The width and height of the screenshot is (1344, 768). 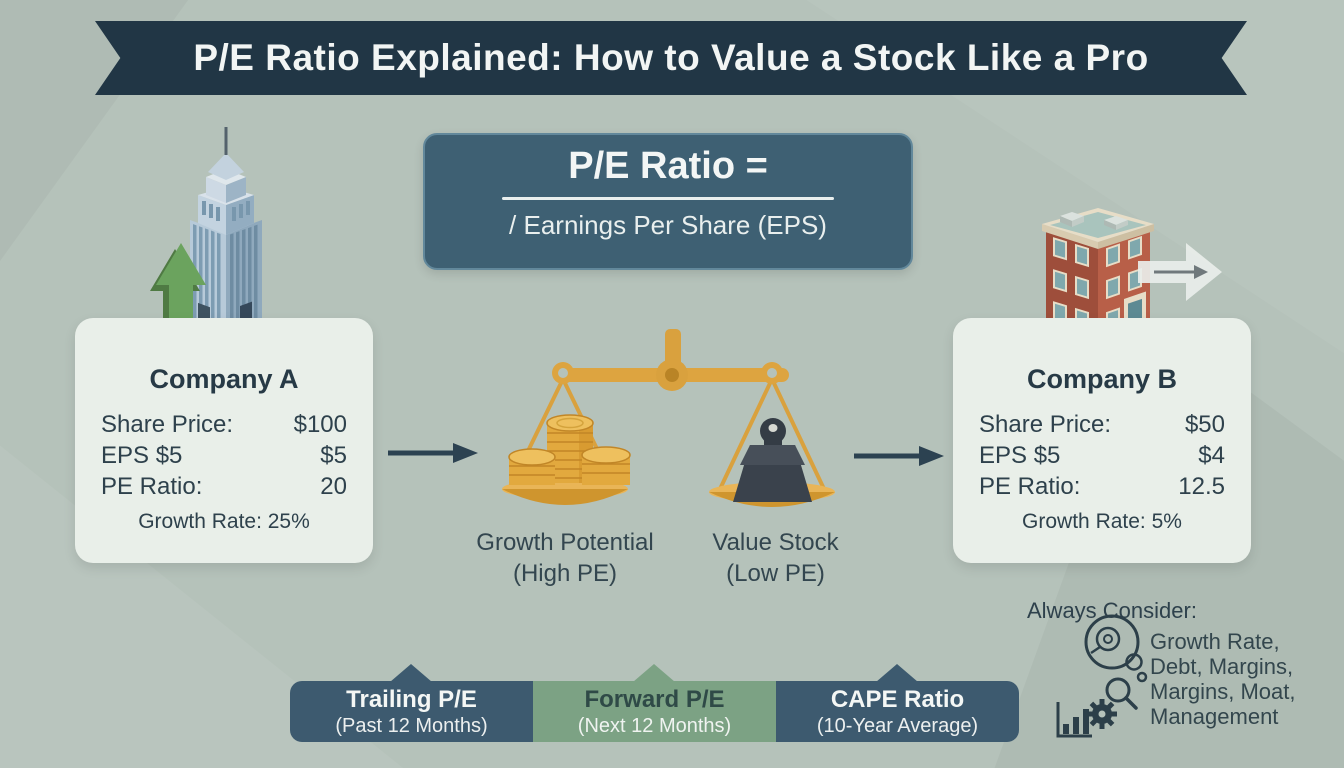 I want to click on cape-ratio-segment: CAPE Ratio (10-Year Average), so click(x=897, y=711).